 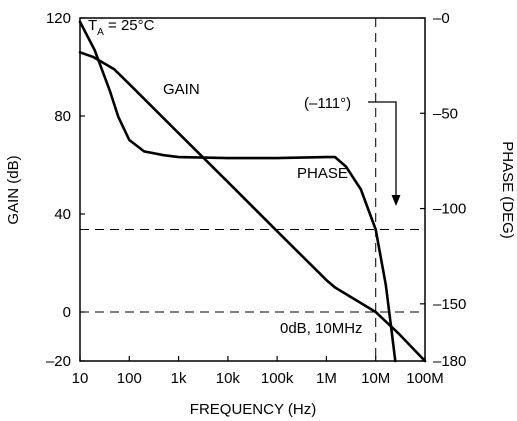 I want to click on phase-arrow, so click(x=384, y=153).